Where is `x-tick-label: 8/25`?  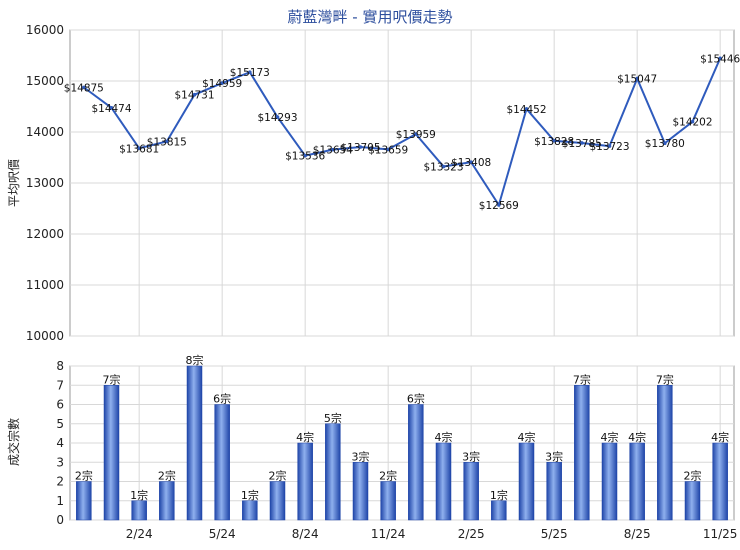
x-tick-label: 8/25 is located at coordinates (637, 534).